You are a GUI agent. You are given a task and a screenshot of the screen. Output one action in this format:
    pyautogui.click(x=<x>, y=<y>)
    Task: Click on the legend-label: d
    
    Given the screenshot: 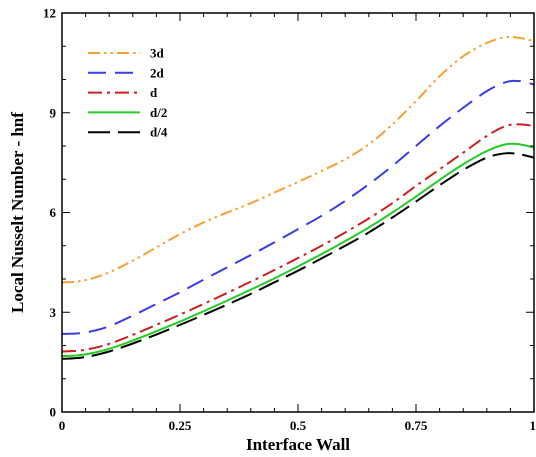 What is the action you would take?
    pyautogui.click(x=154, y=92)
    